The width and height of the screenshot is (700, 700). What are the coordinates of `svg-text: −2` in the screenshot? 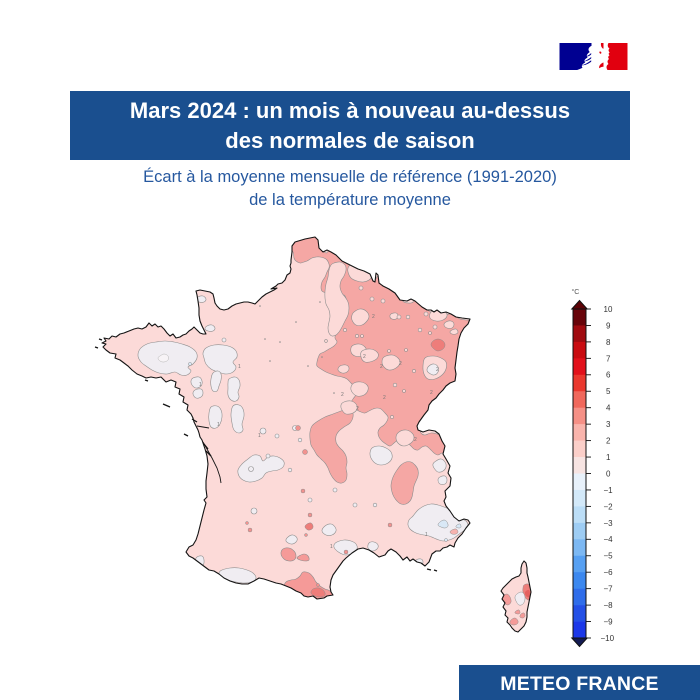 It's located at (609, 506).